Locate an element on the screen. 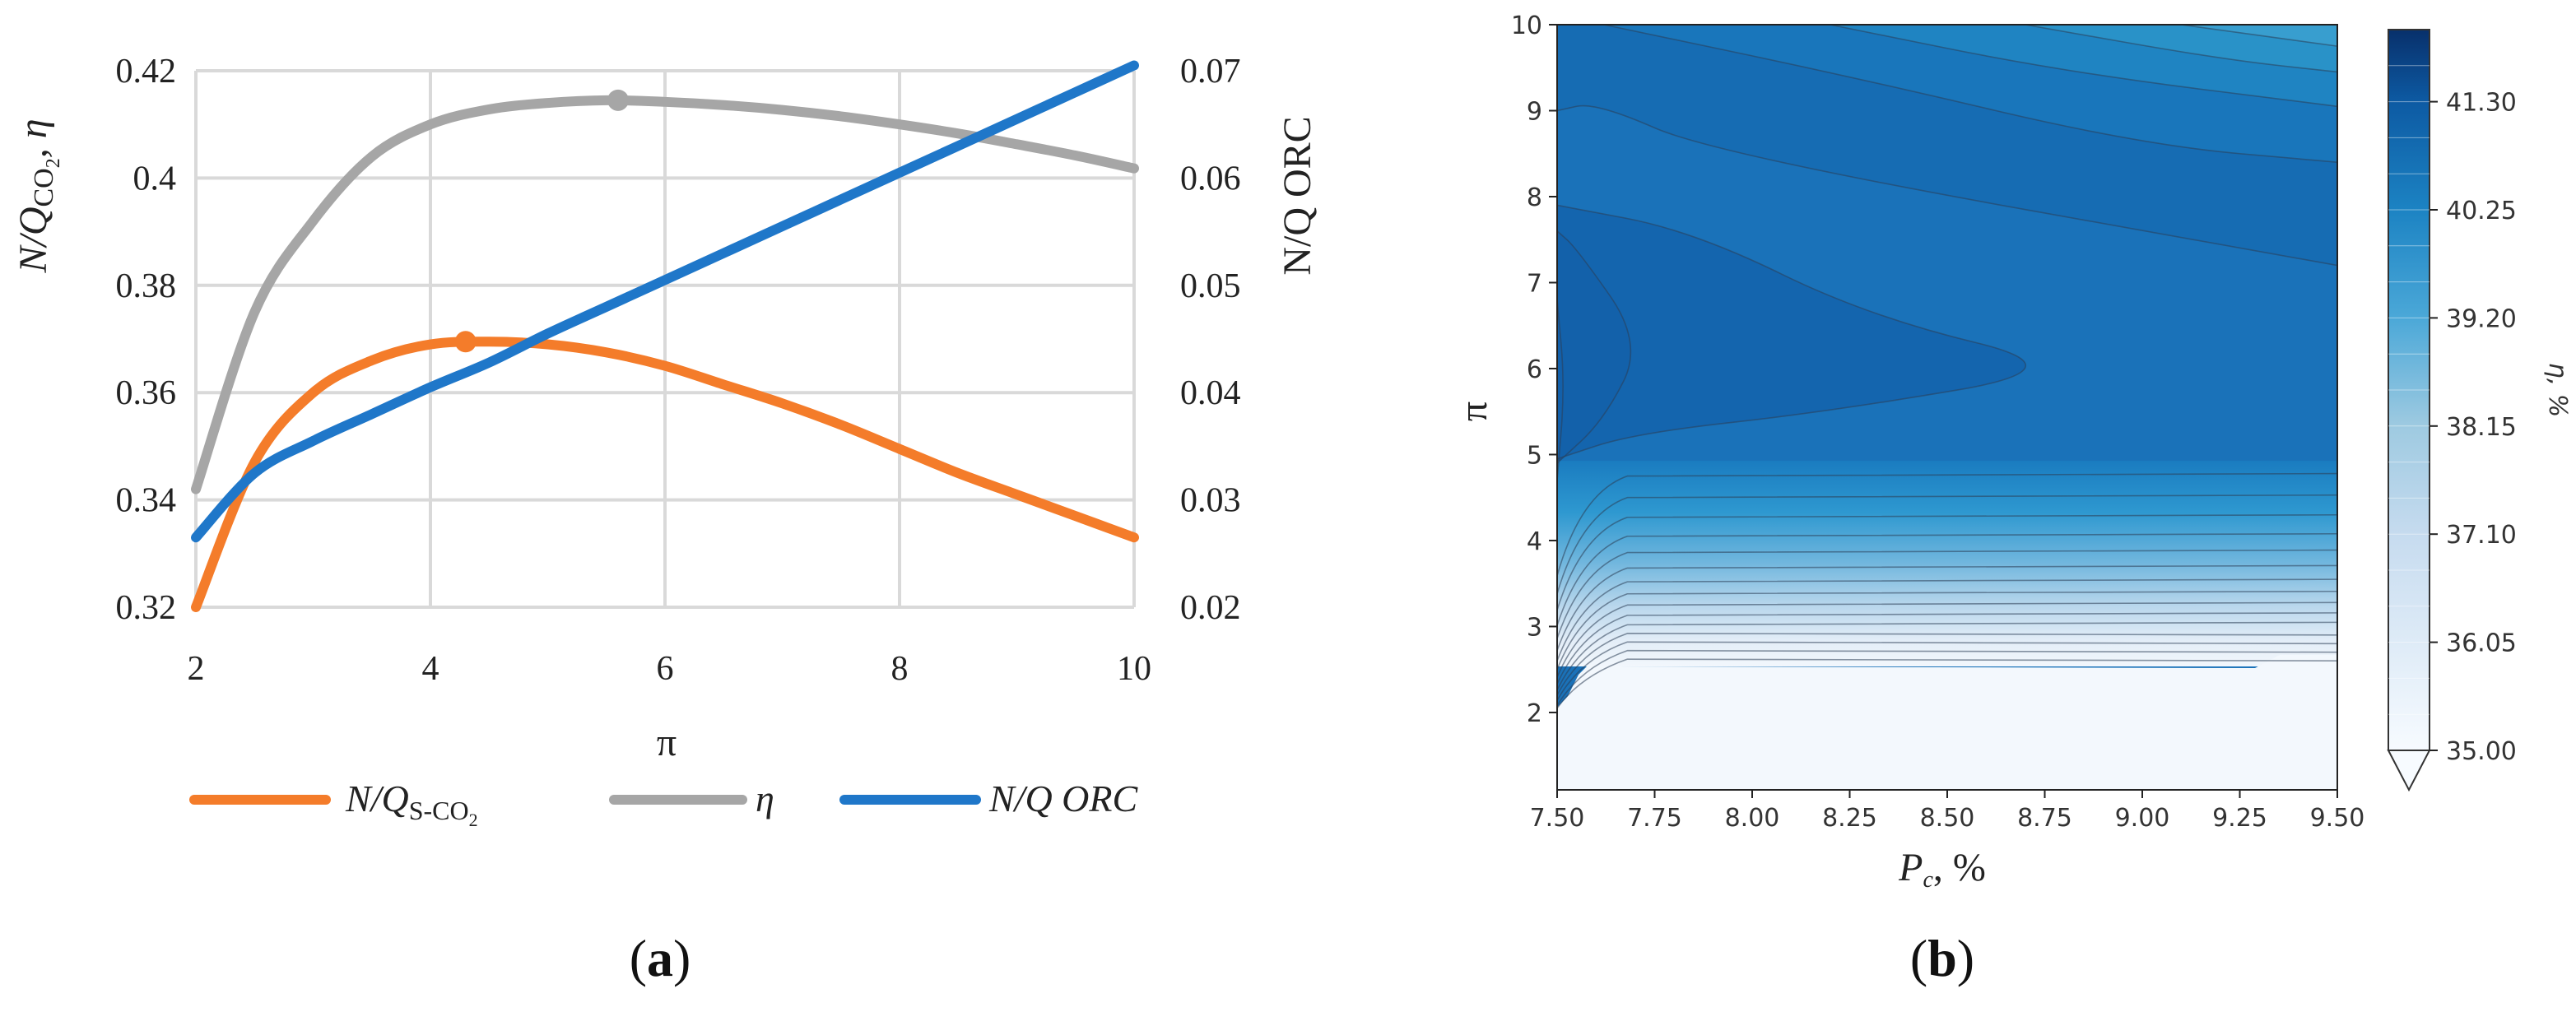 This screenshot has width=2576, height=1012. transition-band is located at coordinates (1947, 564).